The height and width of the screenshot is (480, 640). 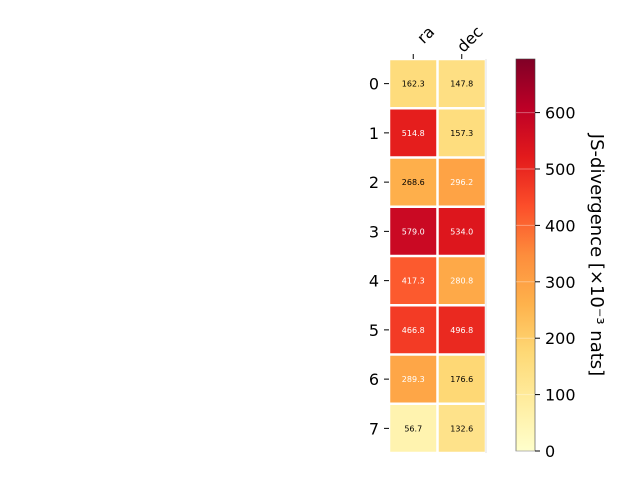 I want to click on cell-value-label: 514.8, so click(x=413, y=133).